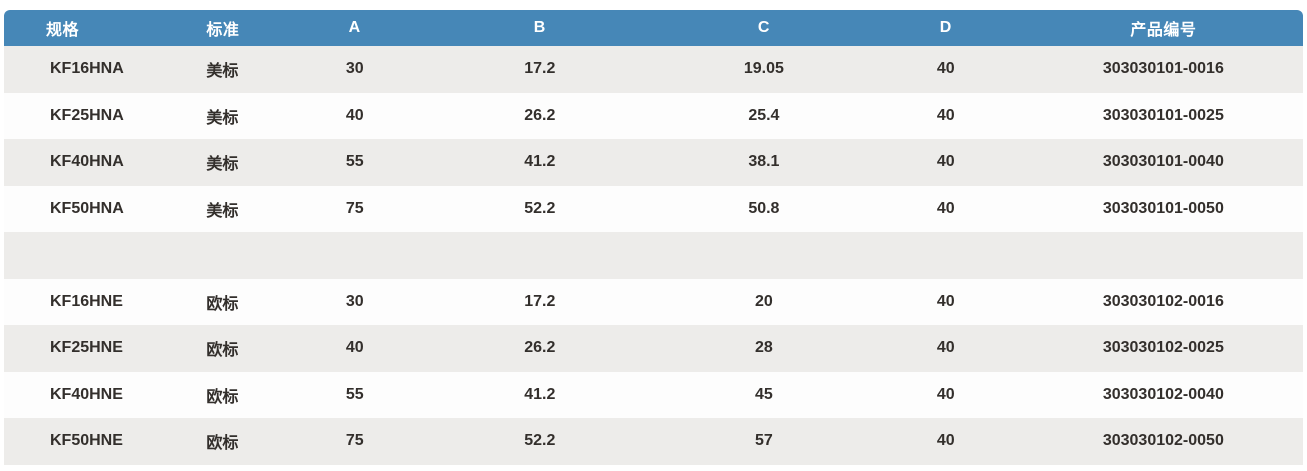 The image size is (1307, 471). Describe the element at coordinates (763, 394) in the screenshot. I see `cell-c: 45` at that location.